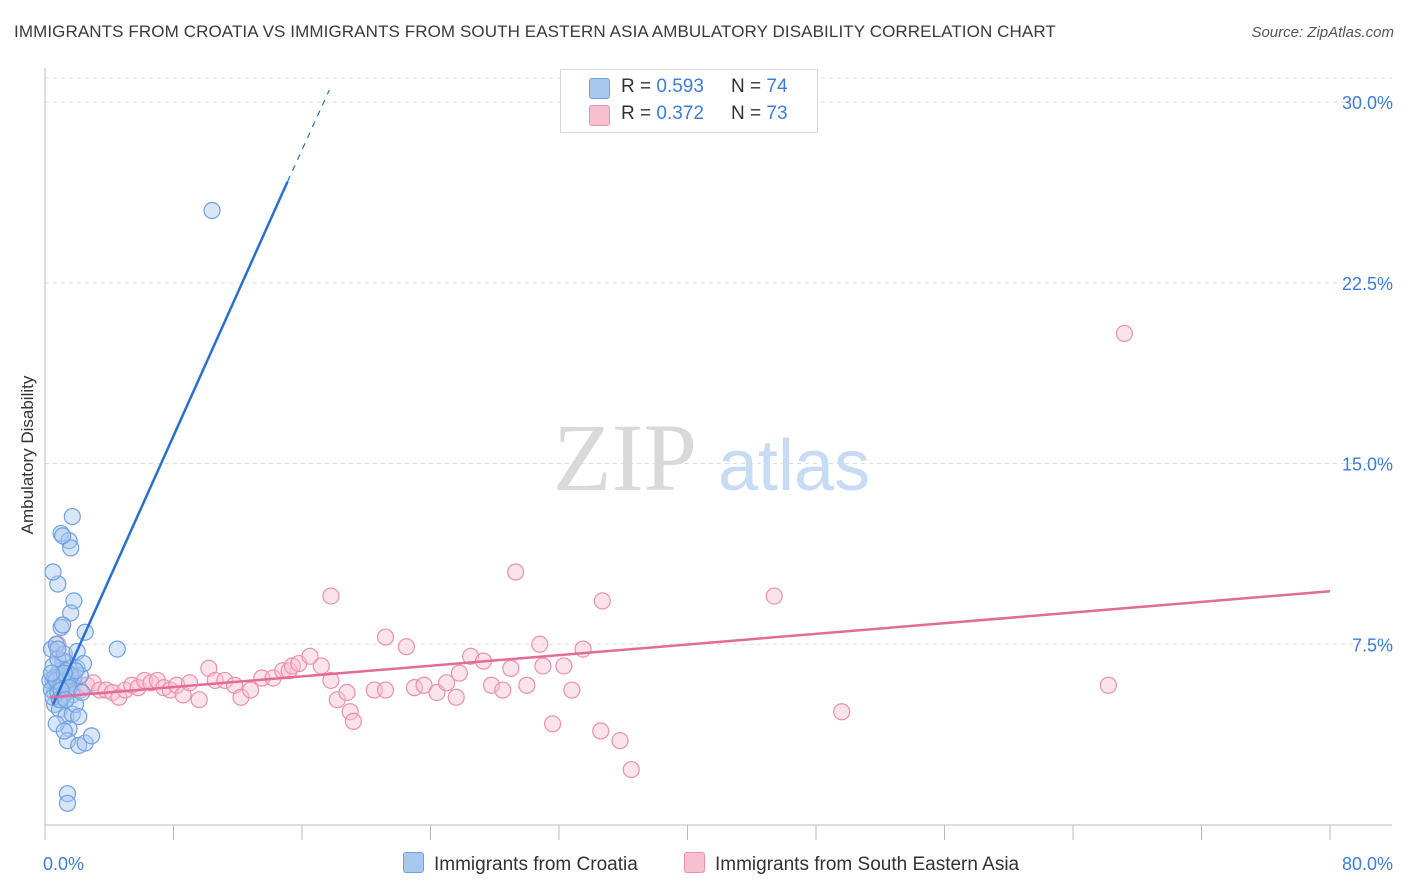  What do you see at coordinates (536, 864) in the screenshot?
I see `legend-label-croatia: Immigrants from Croatia` at bounding box center [536, 864].